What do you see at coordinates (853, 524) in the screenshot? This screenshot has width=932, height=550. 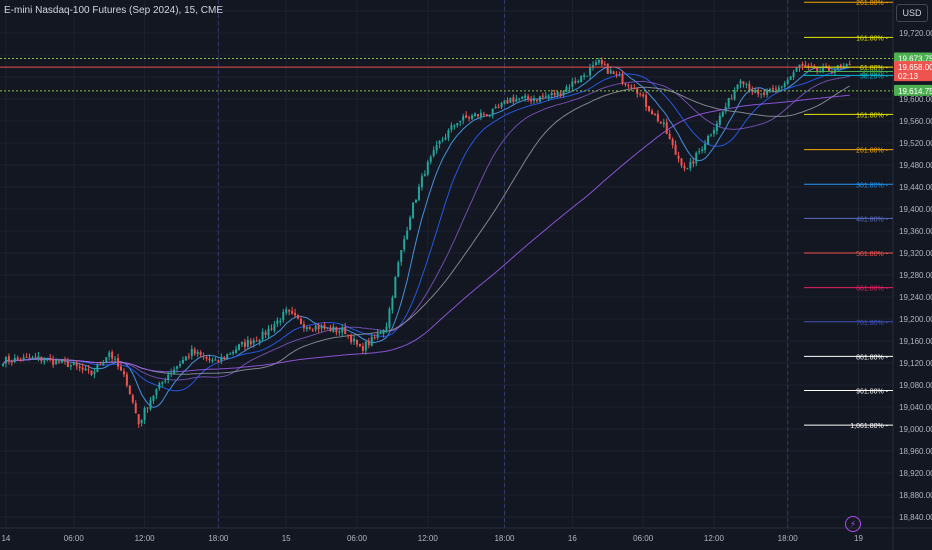 I see `lightning-icon: ⚡` at bounding box center [853, 524].